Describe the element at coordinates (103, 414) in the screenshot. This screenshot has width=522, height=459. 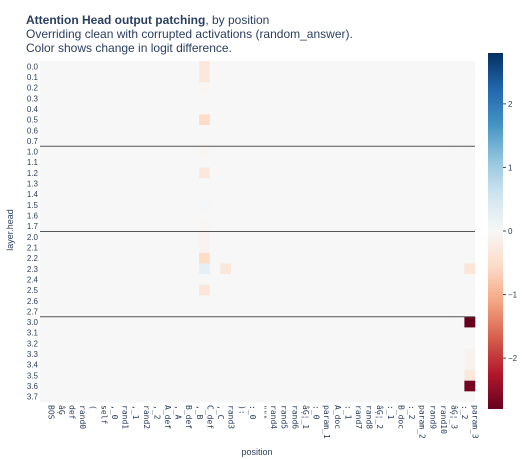
I see `x-tick-label: self` at that location.